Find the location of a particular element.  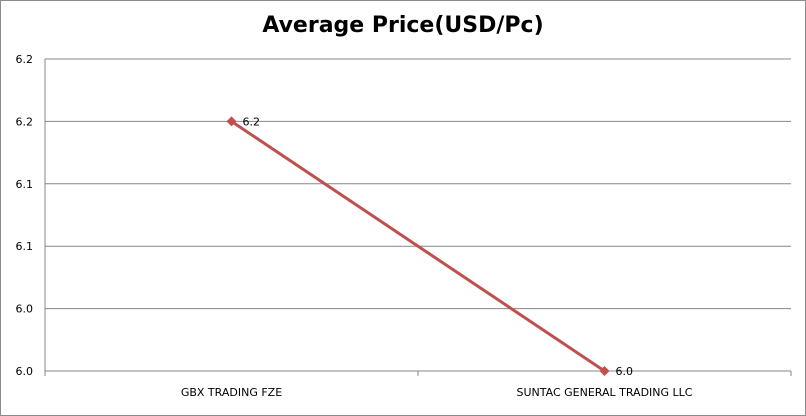

data-label: 6.2 is located at coordinates (252, 121).